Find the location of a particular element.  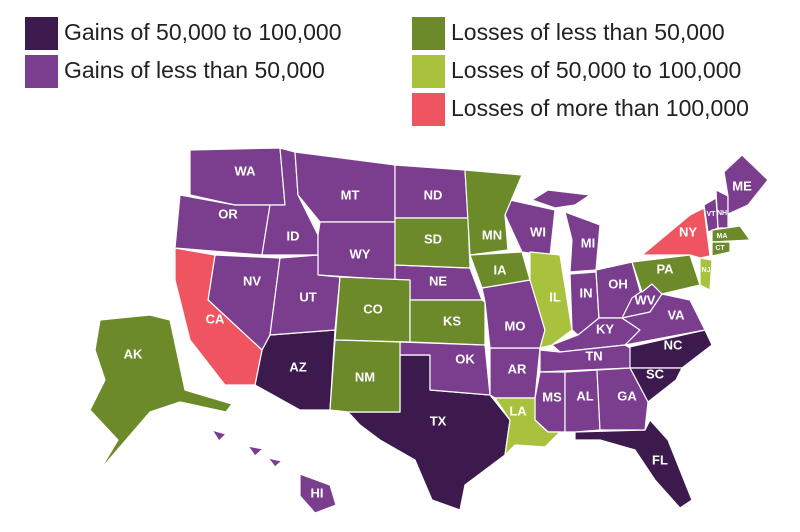

state: IL is located at coordinates (551, 300).